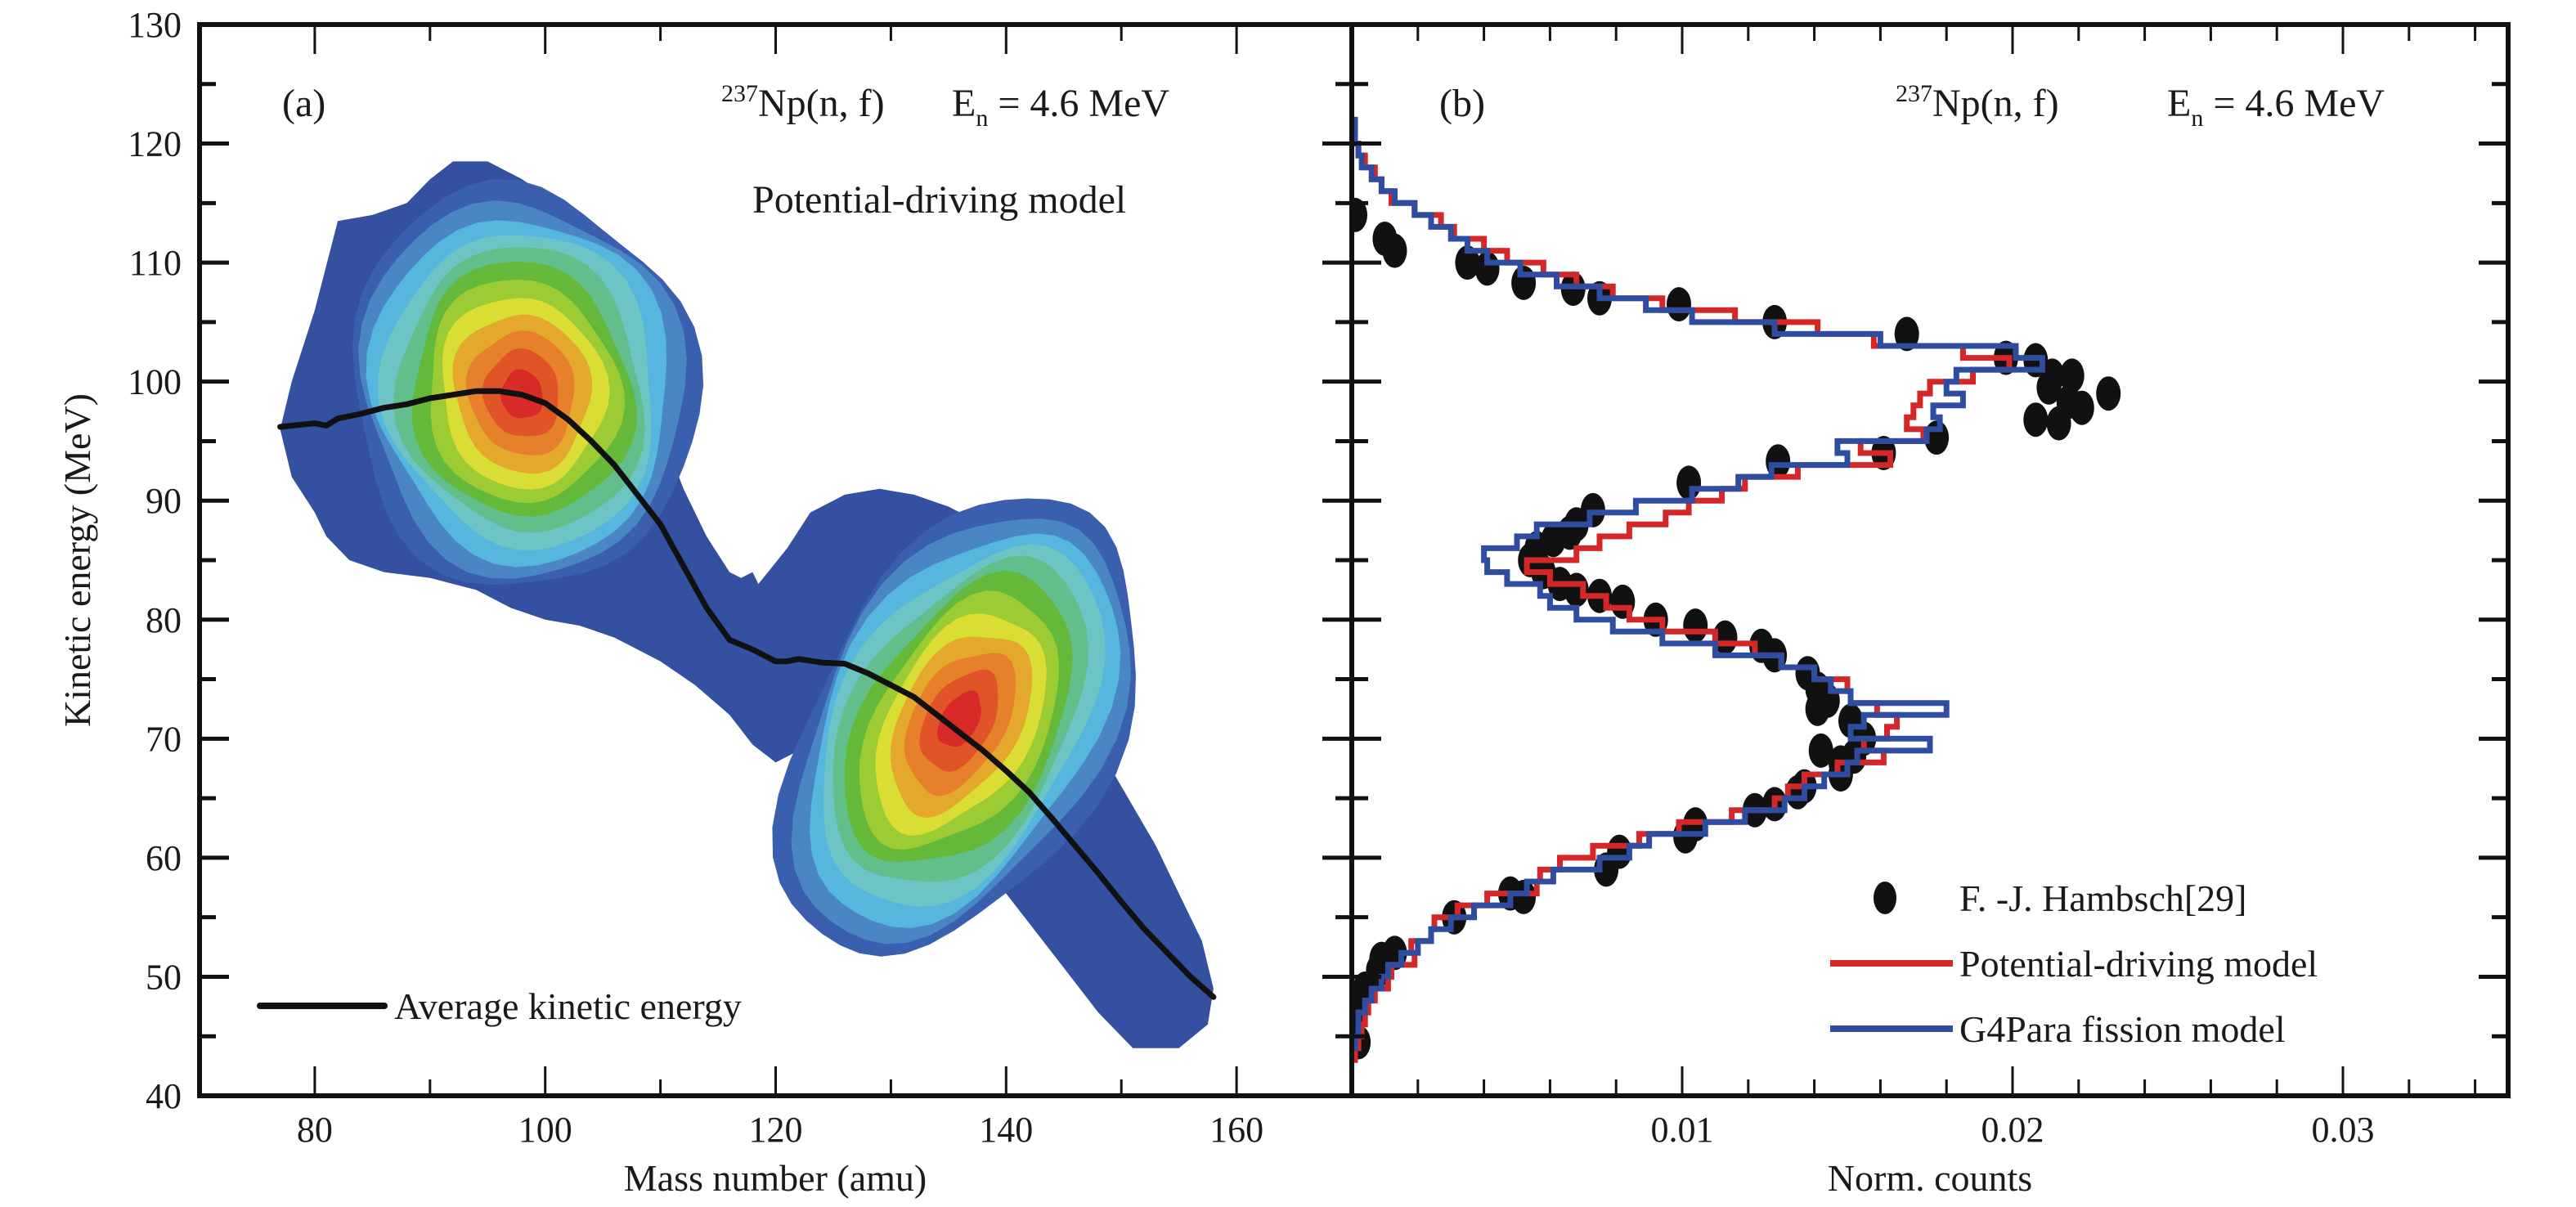 The width and height of the screenshot is (2576, 1207). What do you see at coordinates (776, 1178) in the screenshot?
I see `x-axis-title-a: Mass number (amu)` at bounding box center [776, 1178].